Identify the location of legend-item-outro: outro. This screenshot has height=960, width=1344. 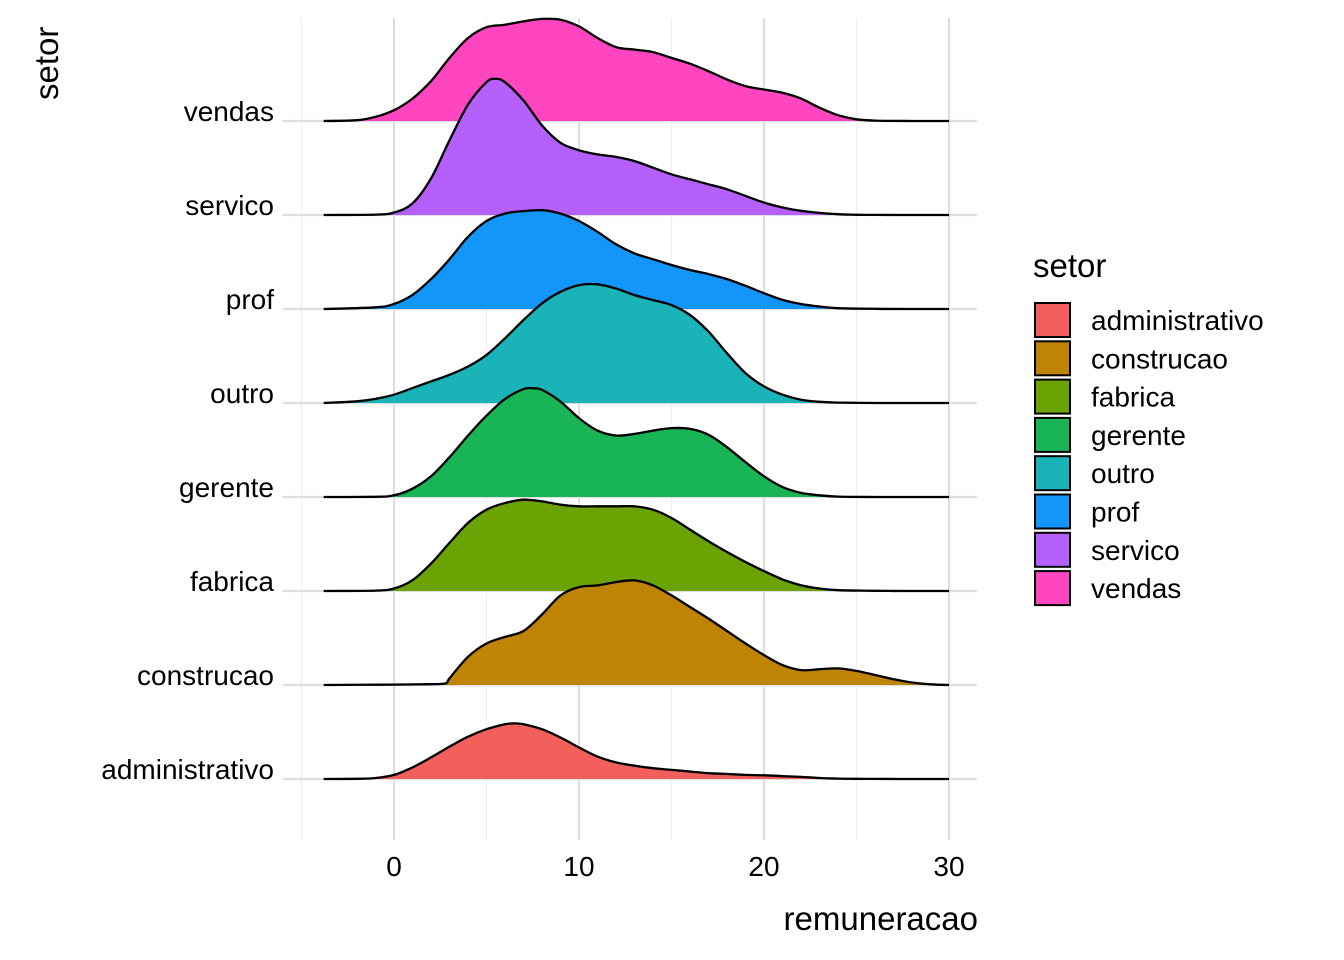
(1094, 473).